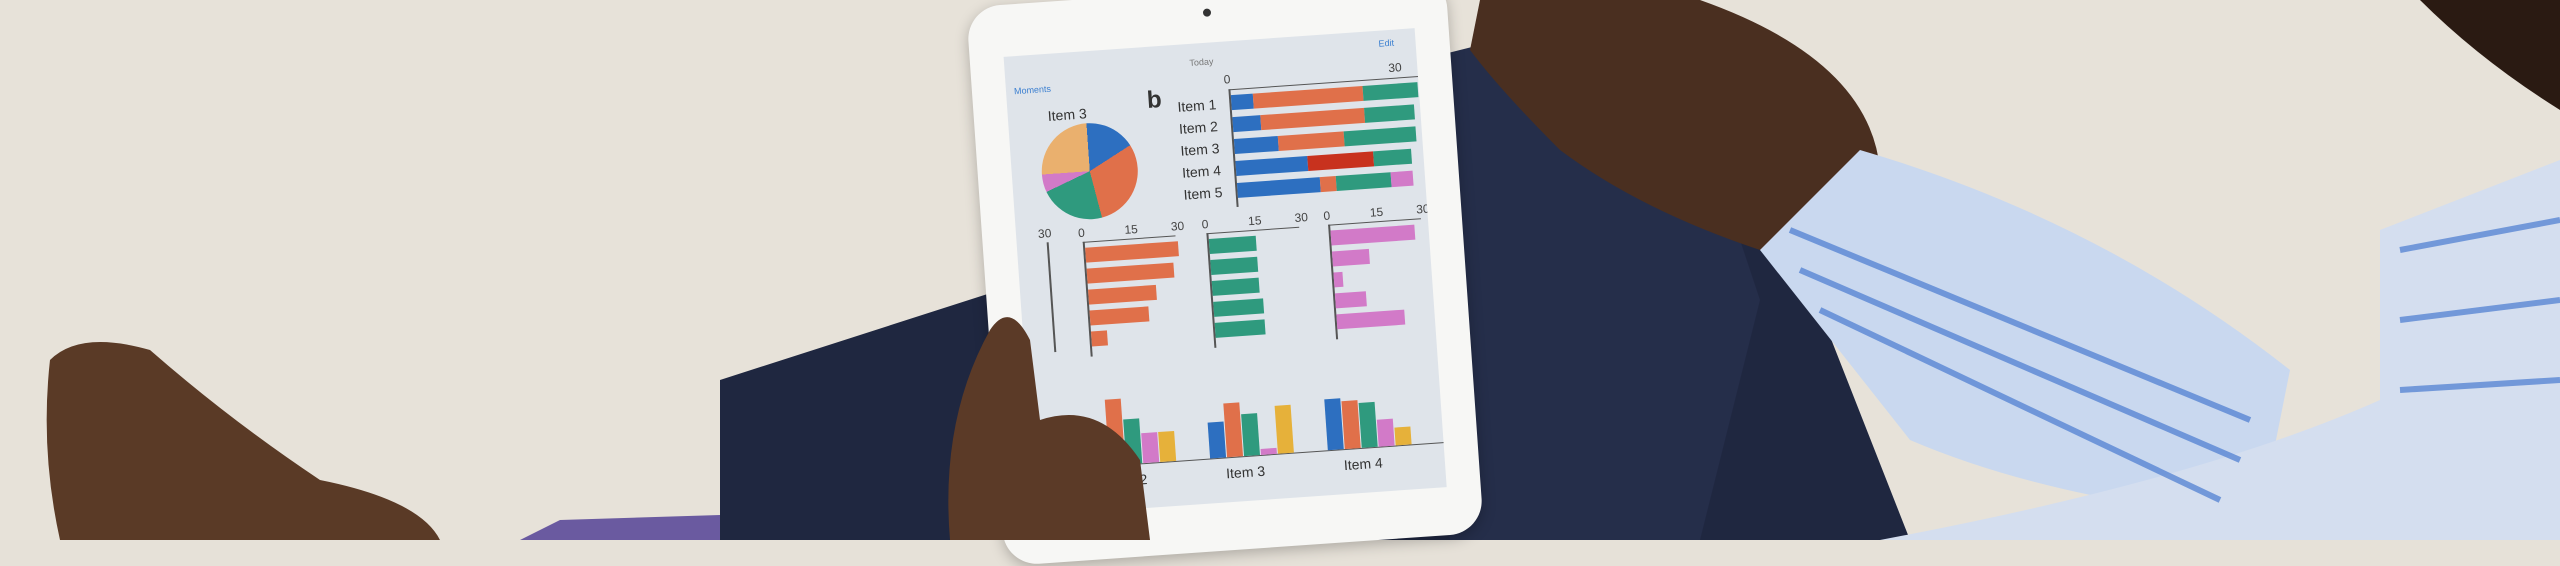 The image size is (2560, 566). What do you see at coordinates (243, 441) in the screenshot?
I see `shoe` at bounding box center [243, 441].